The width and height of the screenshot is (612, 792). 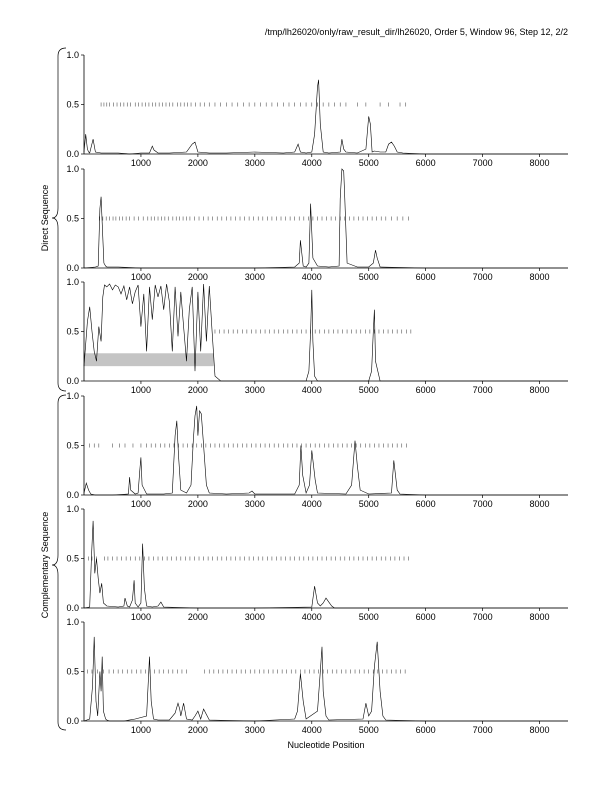 I want to click on x-axis-title: Nucleotide Position, so click(x=325, y=745).